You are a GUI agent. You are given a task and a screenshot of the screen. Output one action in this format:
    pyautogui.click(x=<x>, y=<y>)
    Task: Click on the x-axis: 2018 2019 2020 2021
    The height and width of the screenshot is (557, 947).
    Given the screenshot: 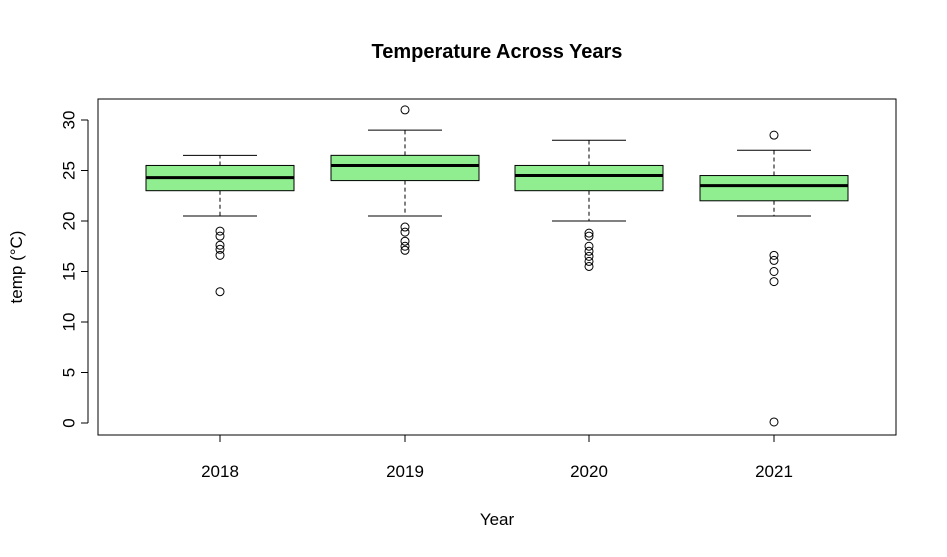 What is the action you would take?
    pyautogui.click(x=497, y=457)
    